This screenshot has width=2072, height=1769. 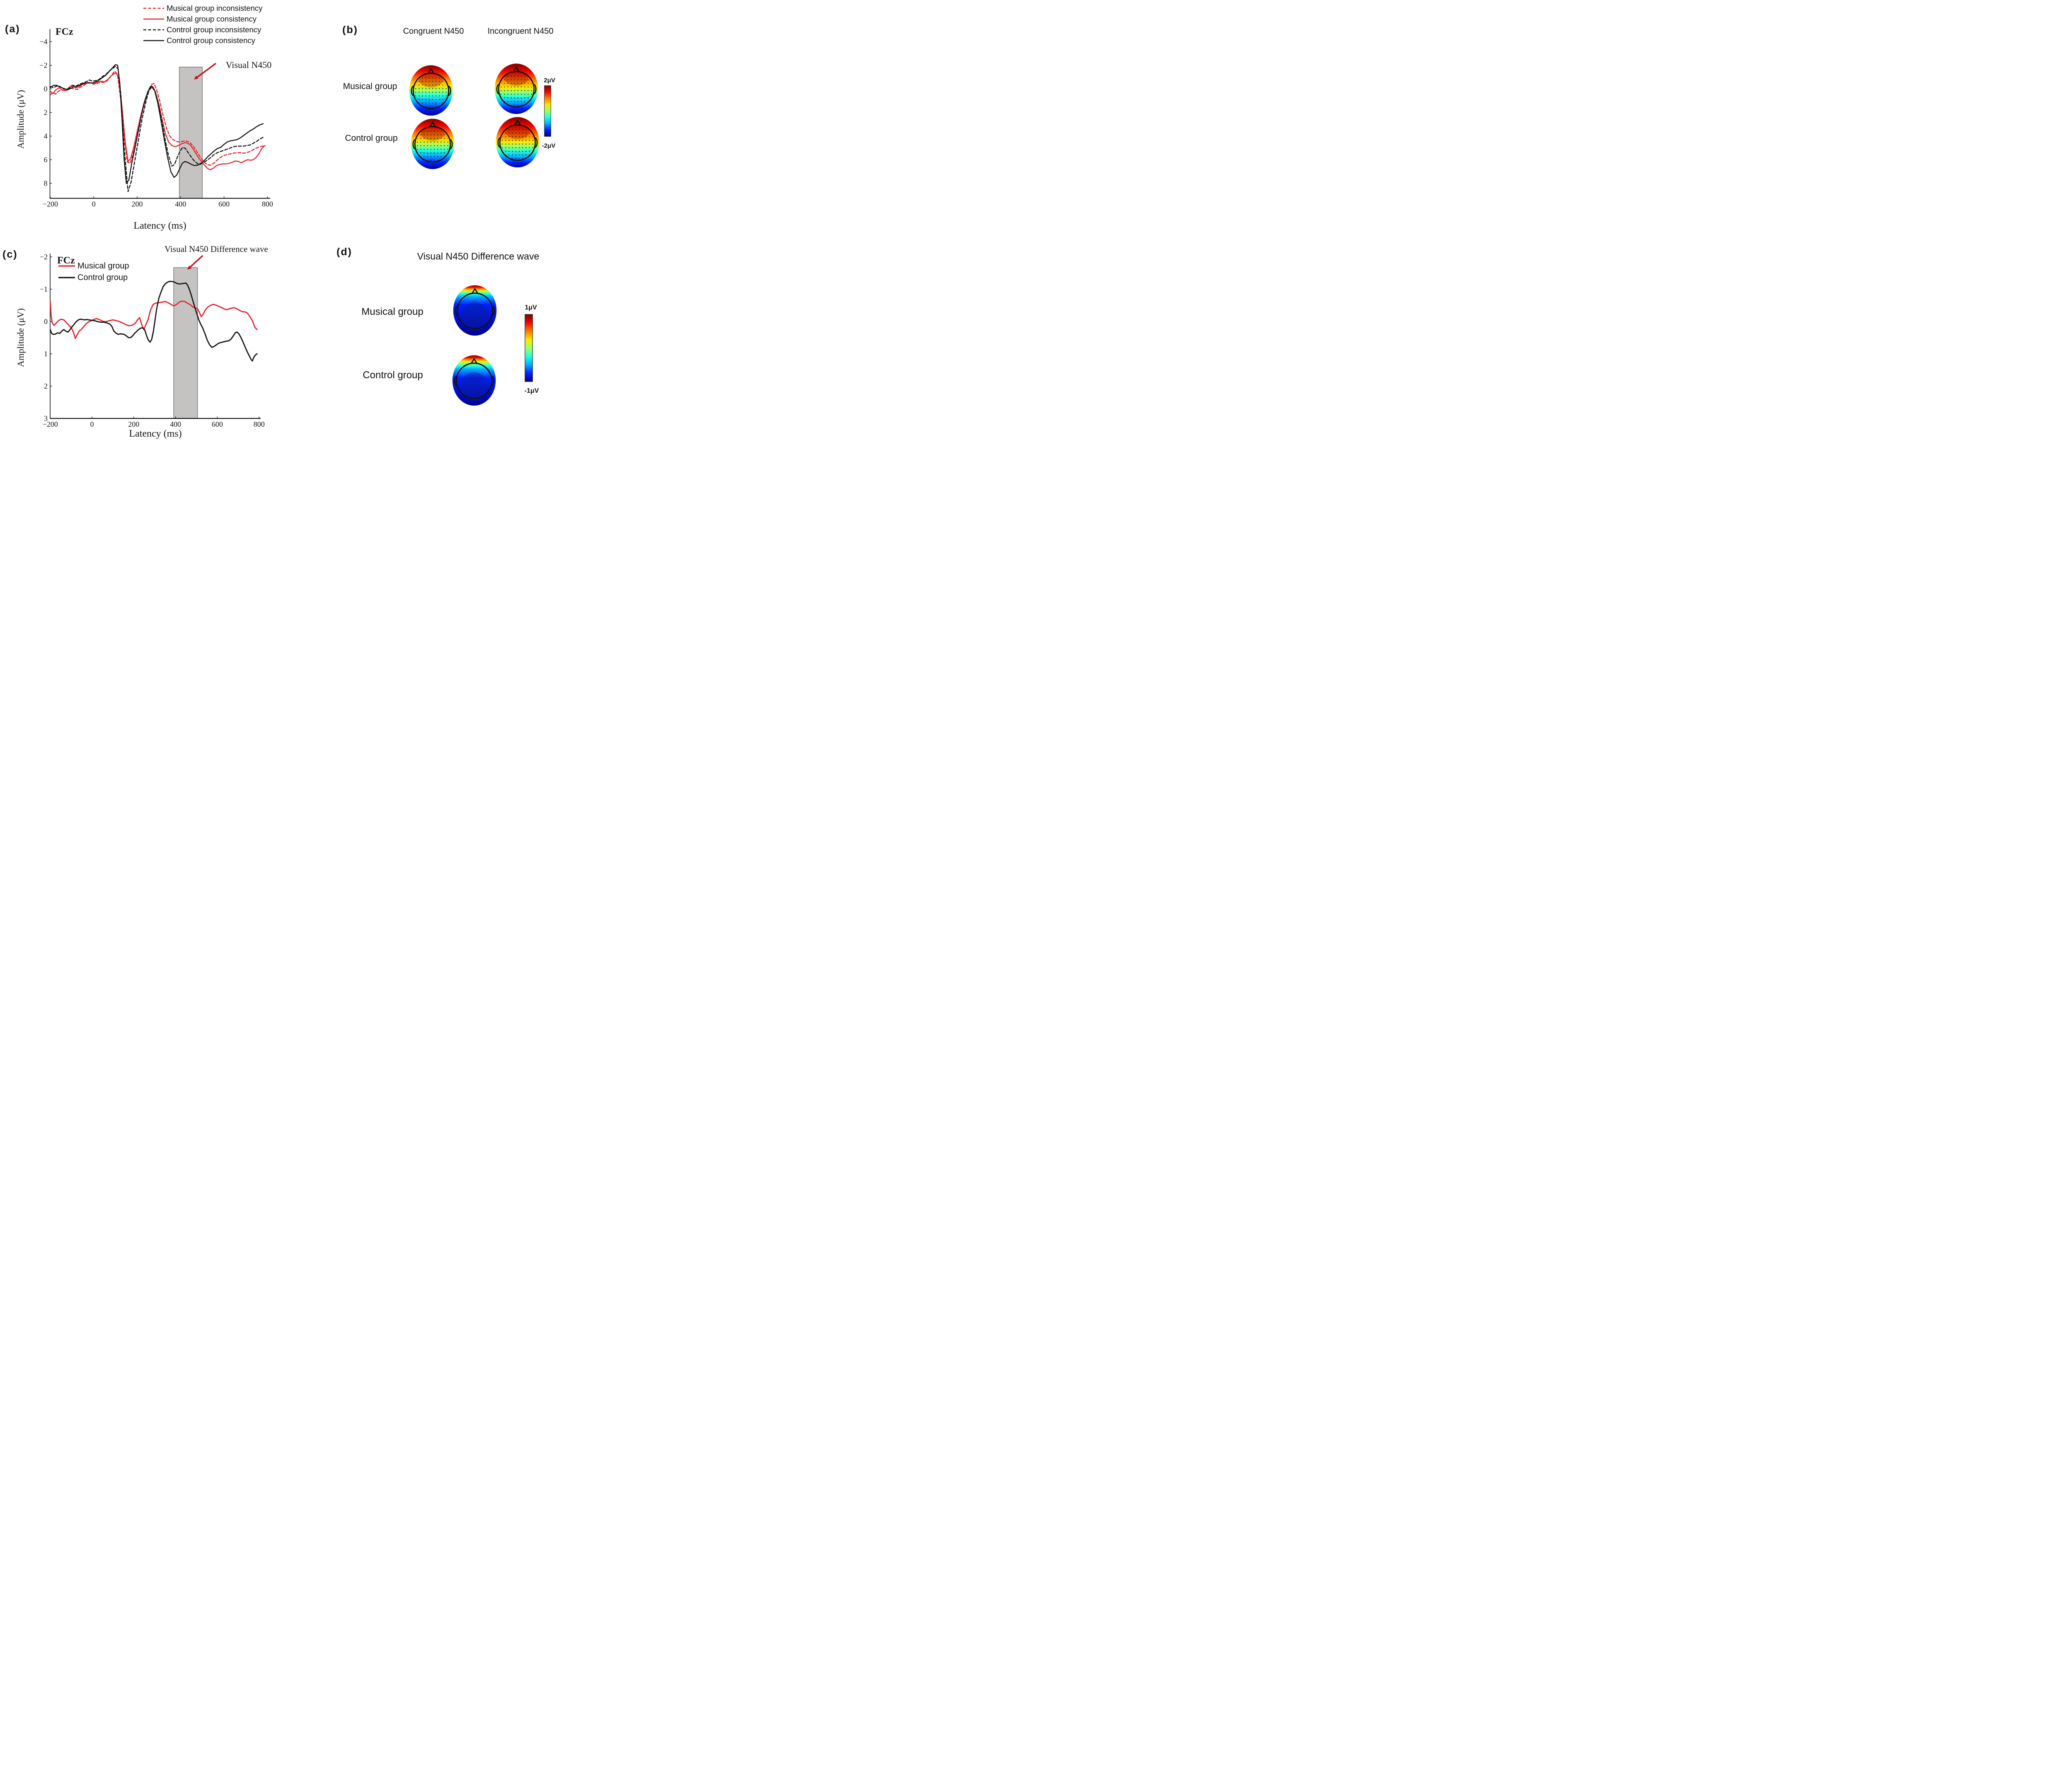 What do you see at coordinates (549, 146) in the screenshot?
I see `b-colorbar-min-label: -2μV` at bounding box center [549, 146].